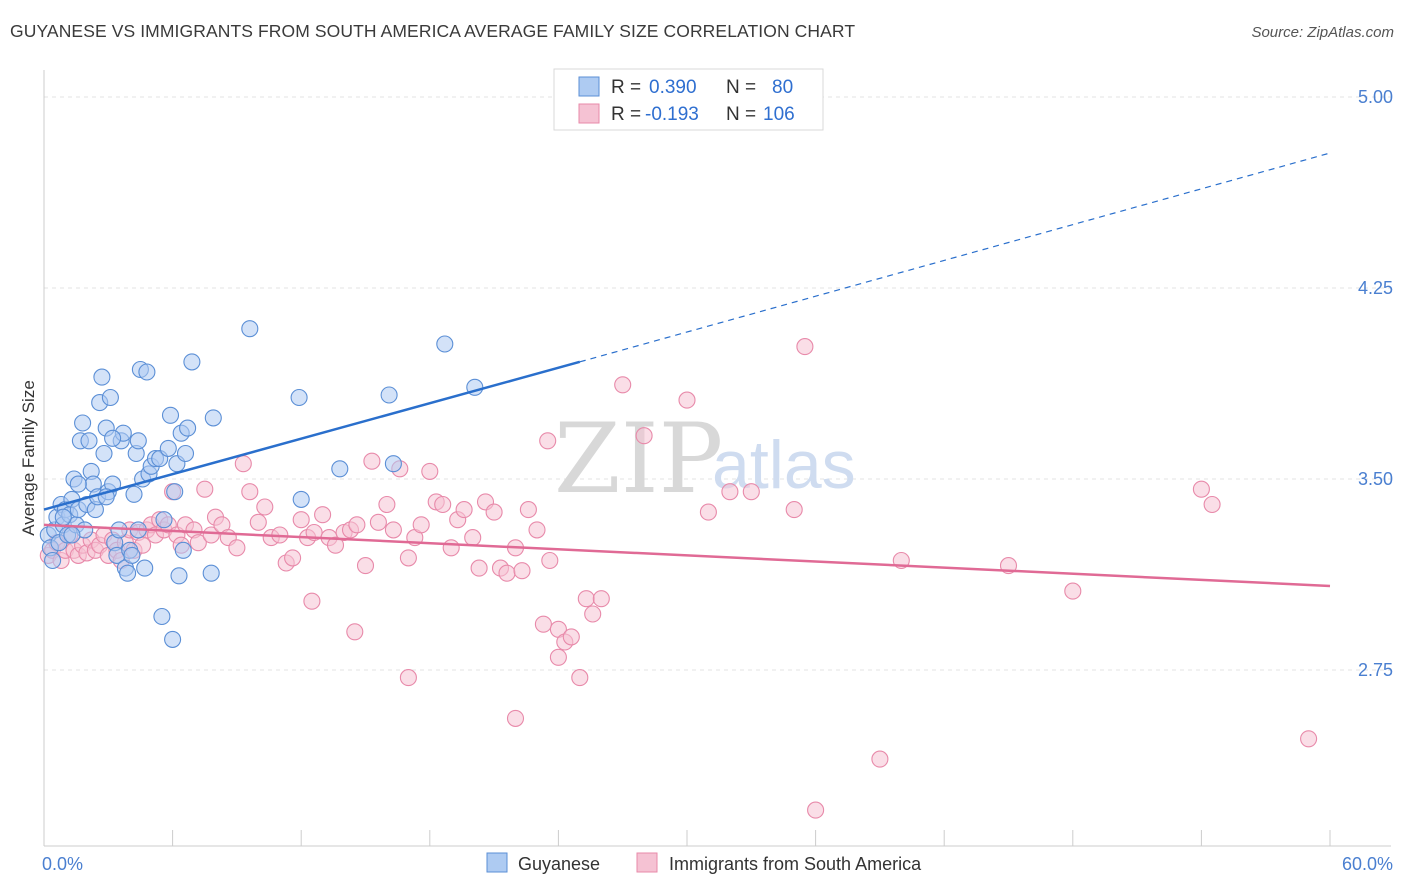  Describe the element at coordinates (628, 87) in the screenshot. I see `legend-r-label-1: R =` at that location.